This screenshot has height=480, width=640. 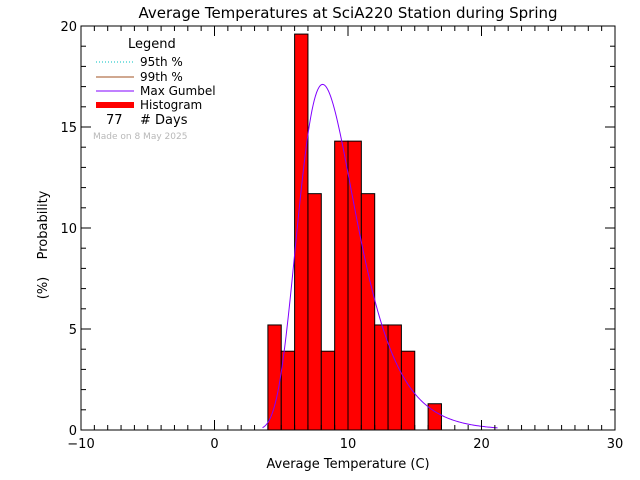 What do you see at coordinates (481, 444) in the screenshot?
I see `x-tick-label: 20` at bounding box center [481, 444].